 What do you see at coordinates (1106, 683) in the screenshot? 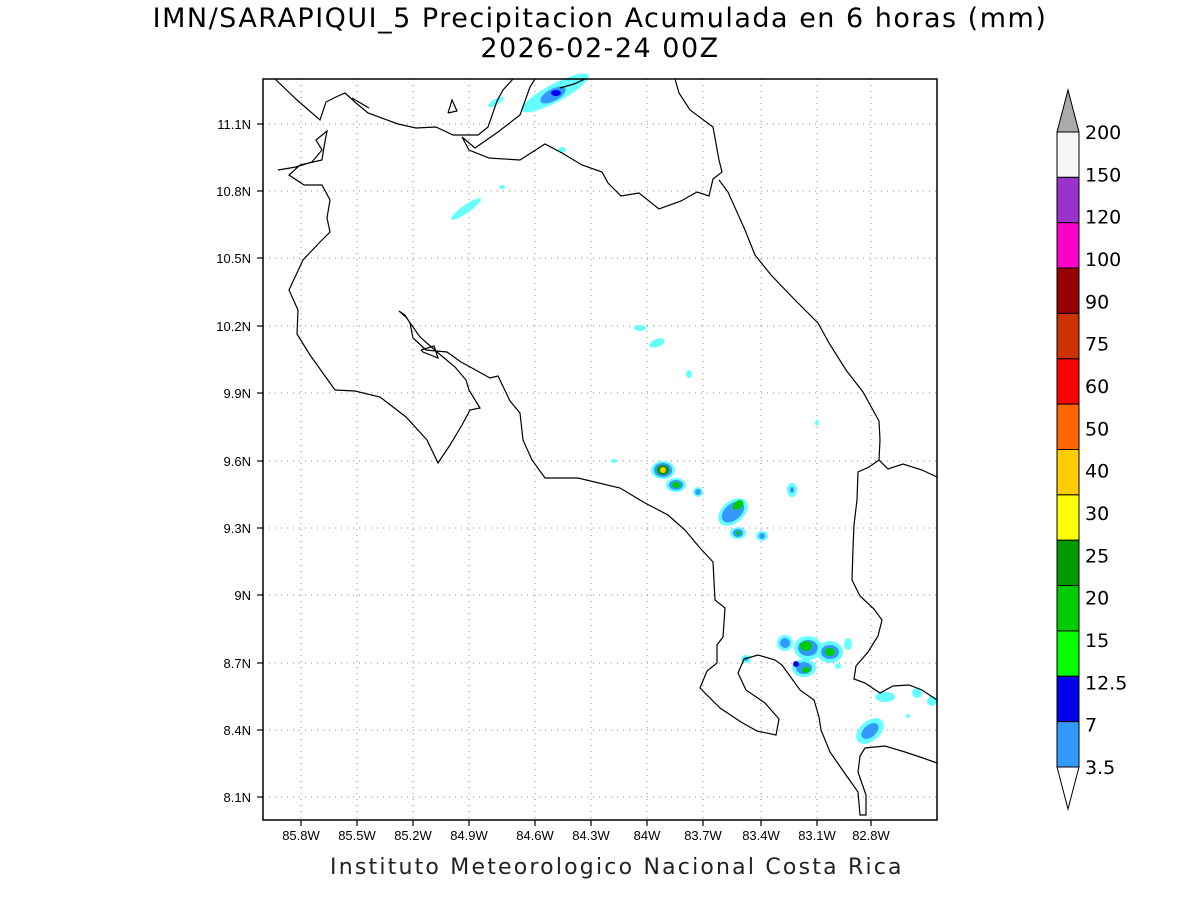
I see `colorbar-level-label: 12.5` at bounding box center [1106, 683].